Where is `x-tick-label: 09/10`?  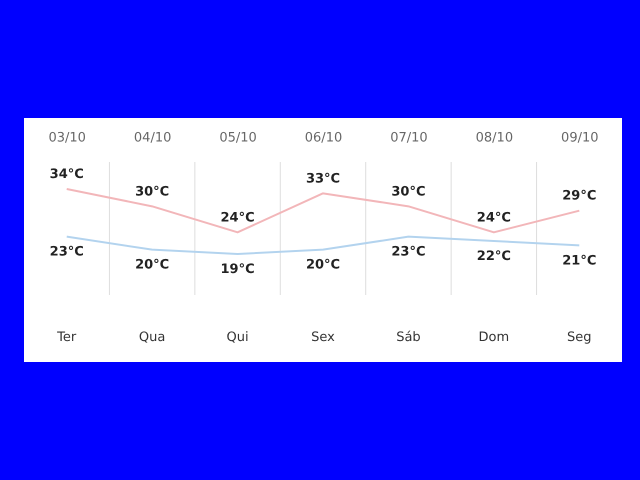 x-tick-label: 09/10 is located at coordinates (580, 138).